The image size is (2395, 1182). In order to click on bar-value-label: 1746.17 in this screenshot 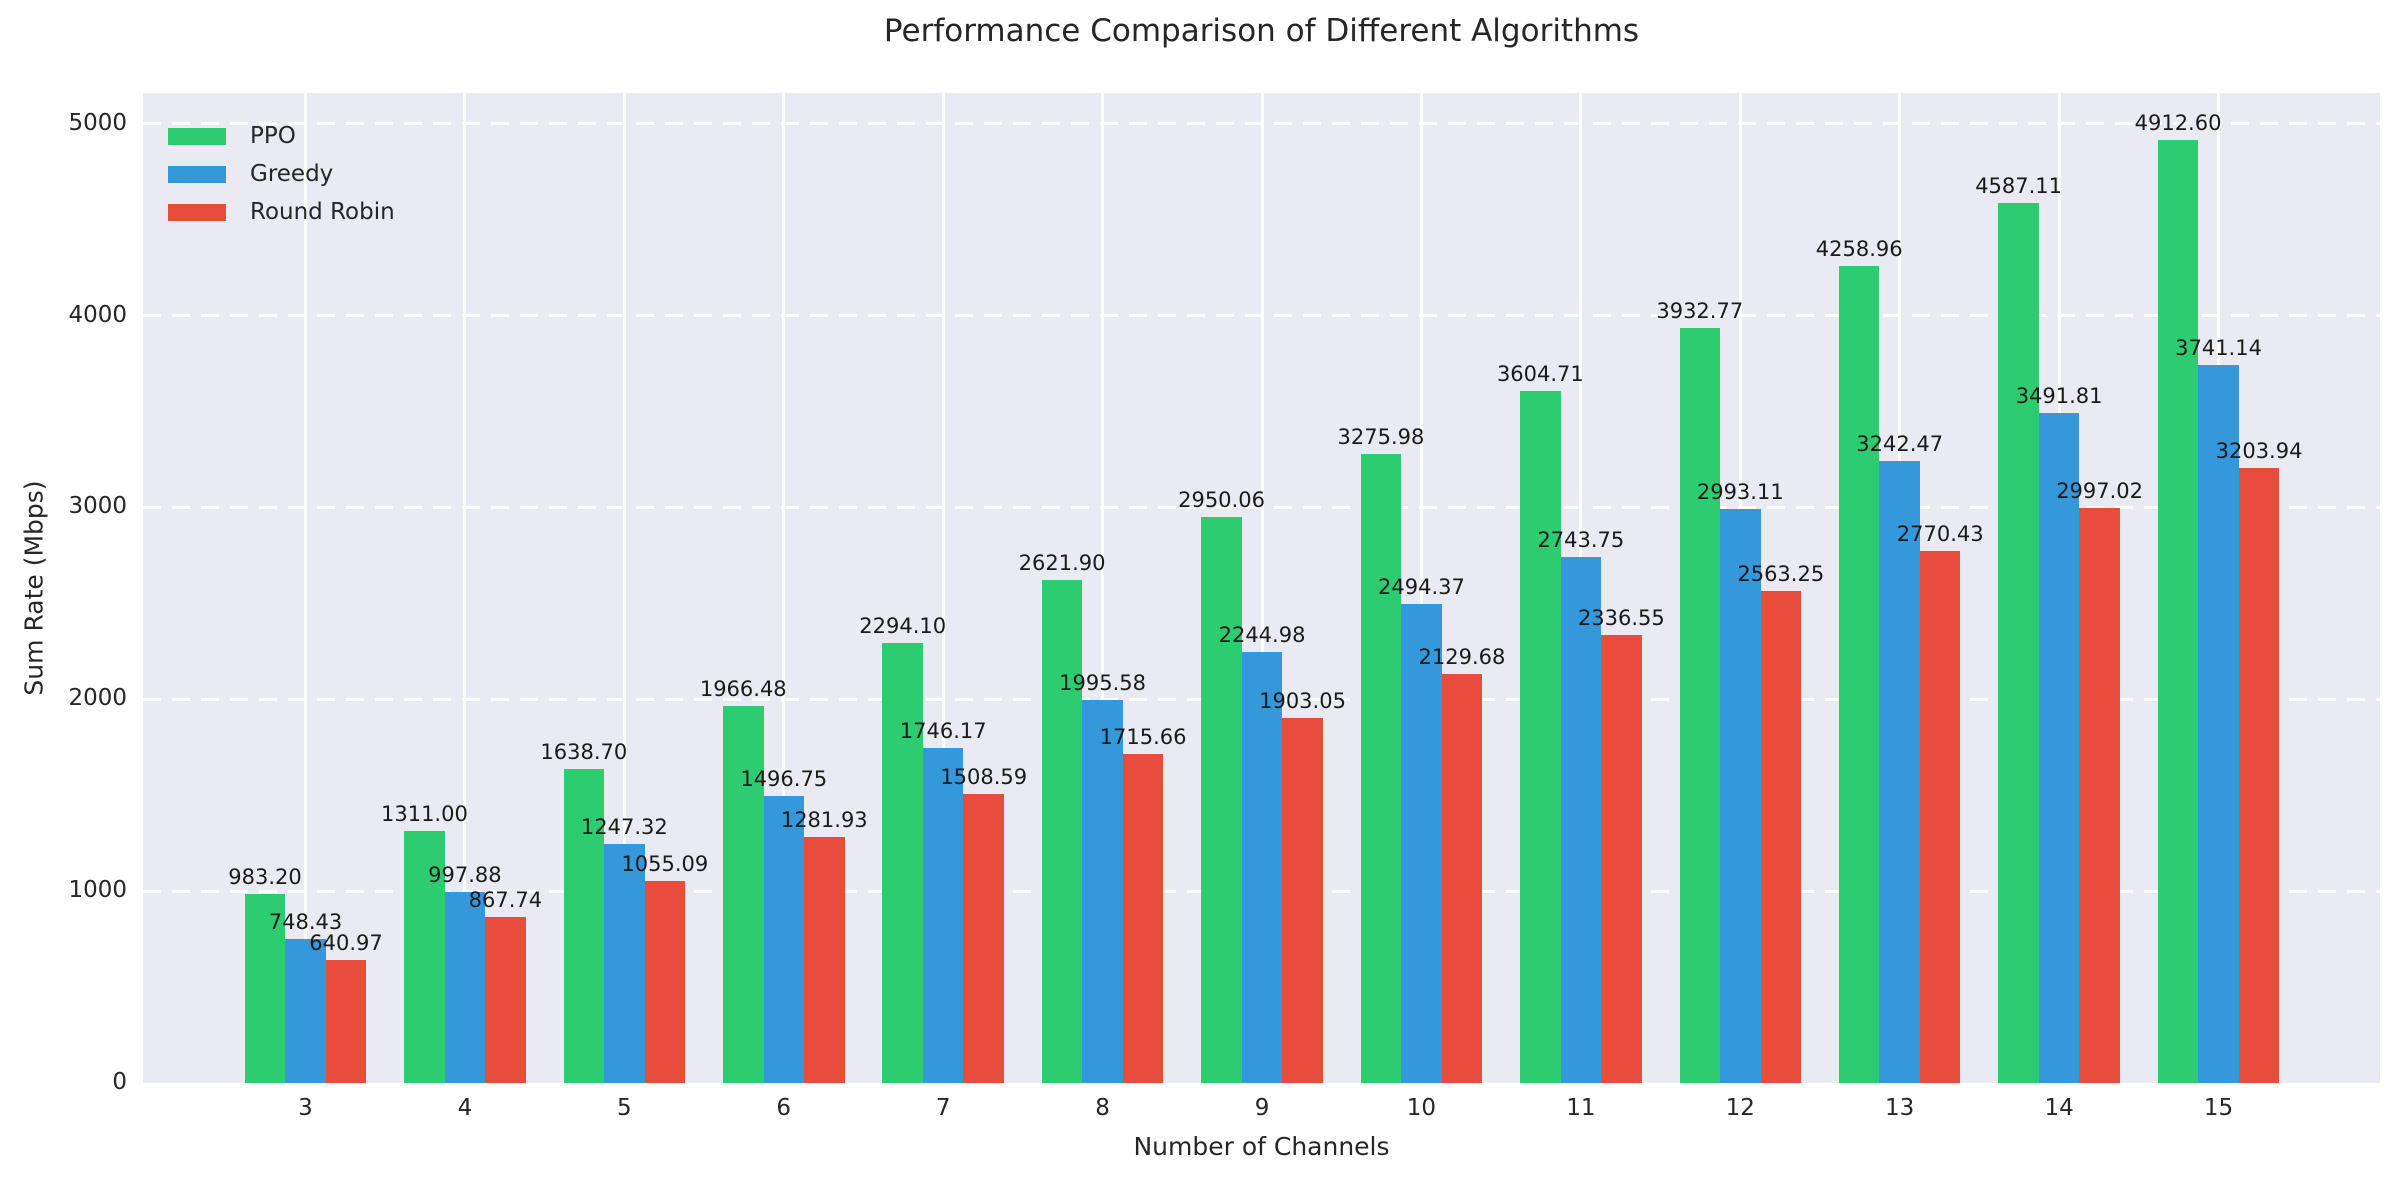, I will do `click(943, 730)`.